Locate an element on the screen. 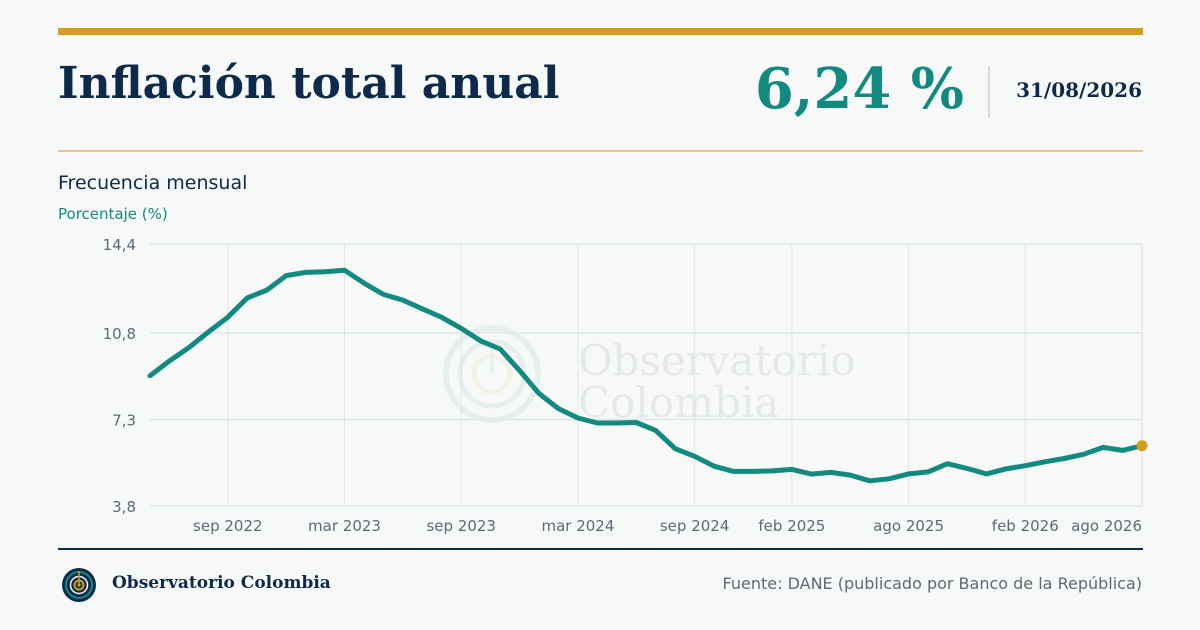  y-tick-label: 7,3 is located at coordinates (124, 420).